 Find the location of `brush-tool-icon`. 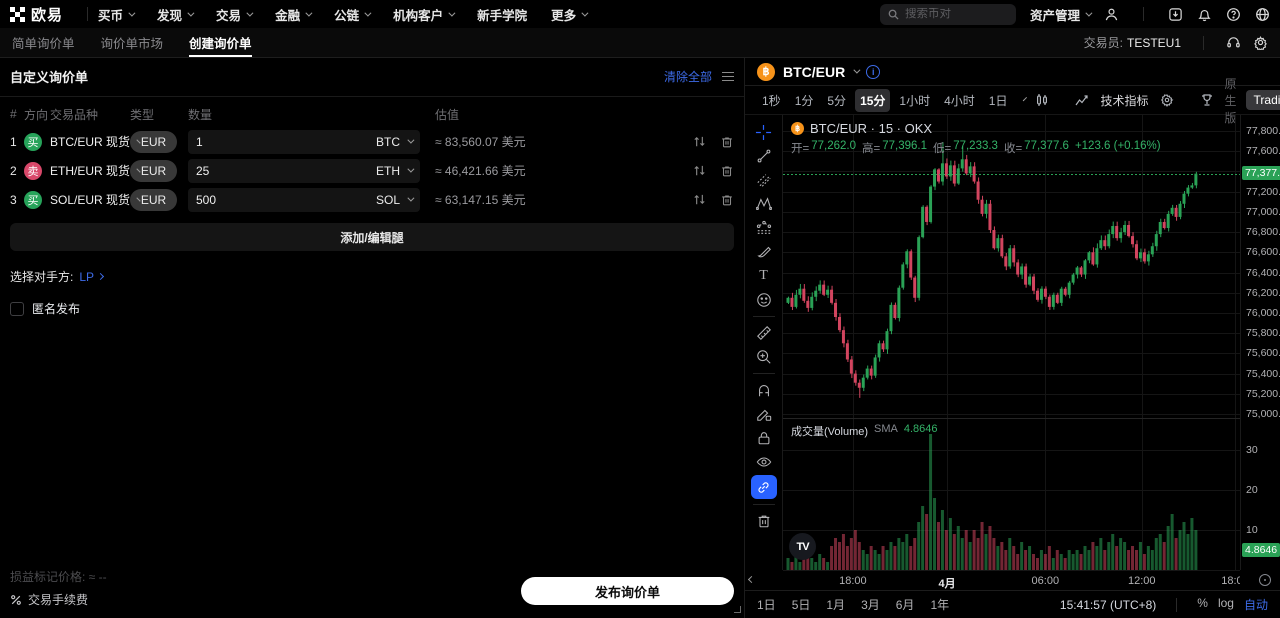

brush-tool-icon is located at coordinates (764, 252).